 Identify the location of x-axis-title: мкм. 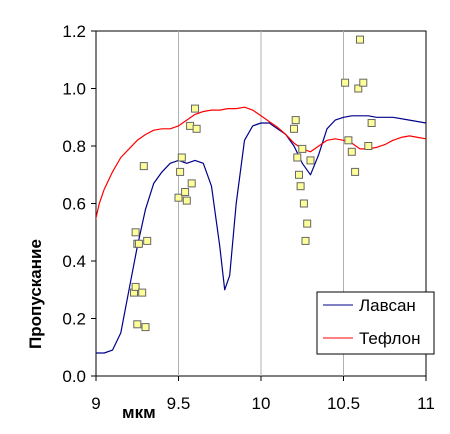
(139, 412).